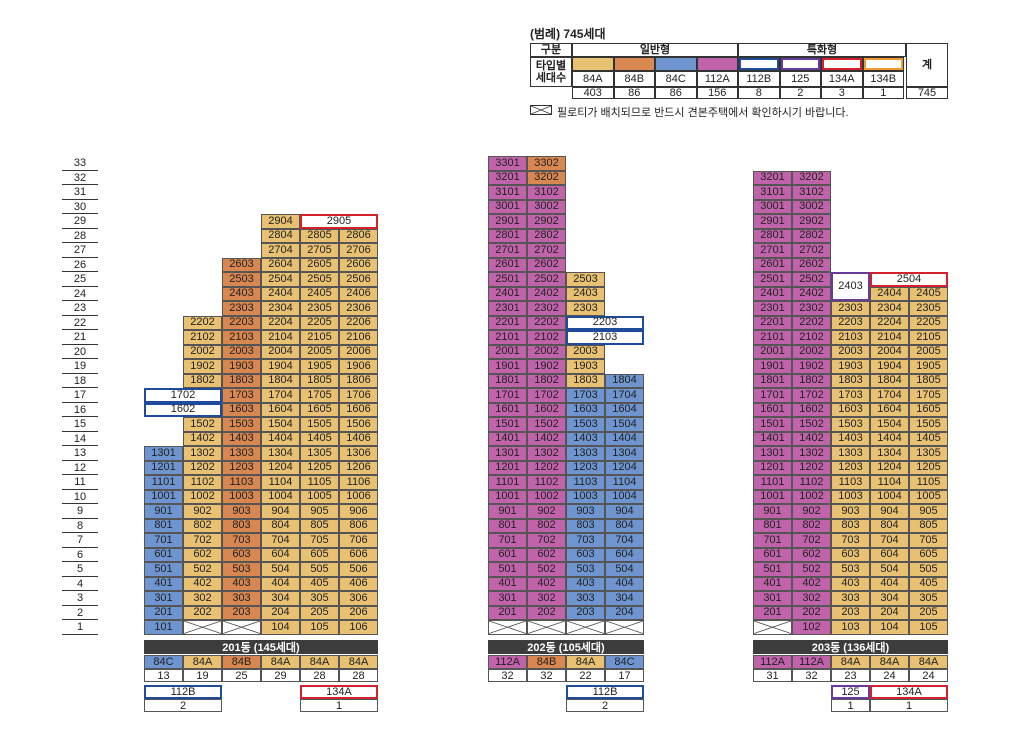 This screenshot has height=730, width=1015. I want to click on unit-cell: 803, so click(241, 525).